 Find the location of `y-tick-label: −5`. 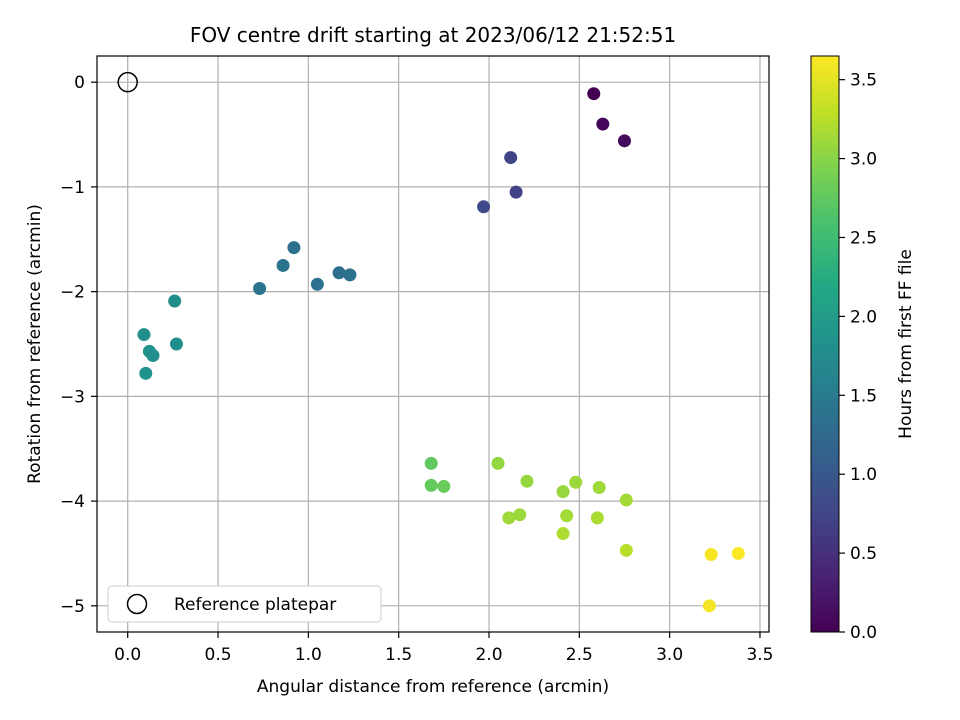

y-tick-label: −5 is located at coordinates (72, 607).